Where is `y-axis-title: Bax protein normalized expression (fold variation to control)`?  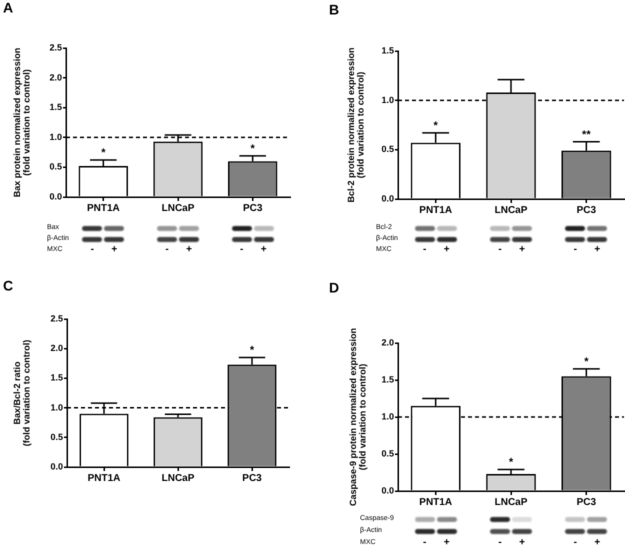
y-axis-title: Bax protein normalized expression (fold variation to control) is located at coordinates (22, 123).